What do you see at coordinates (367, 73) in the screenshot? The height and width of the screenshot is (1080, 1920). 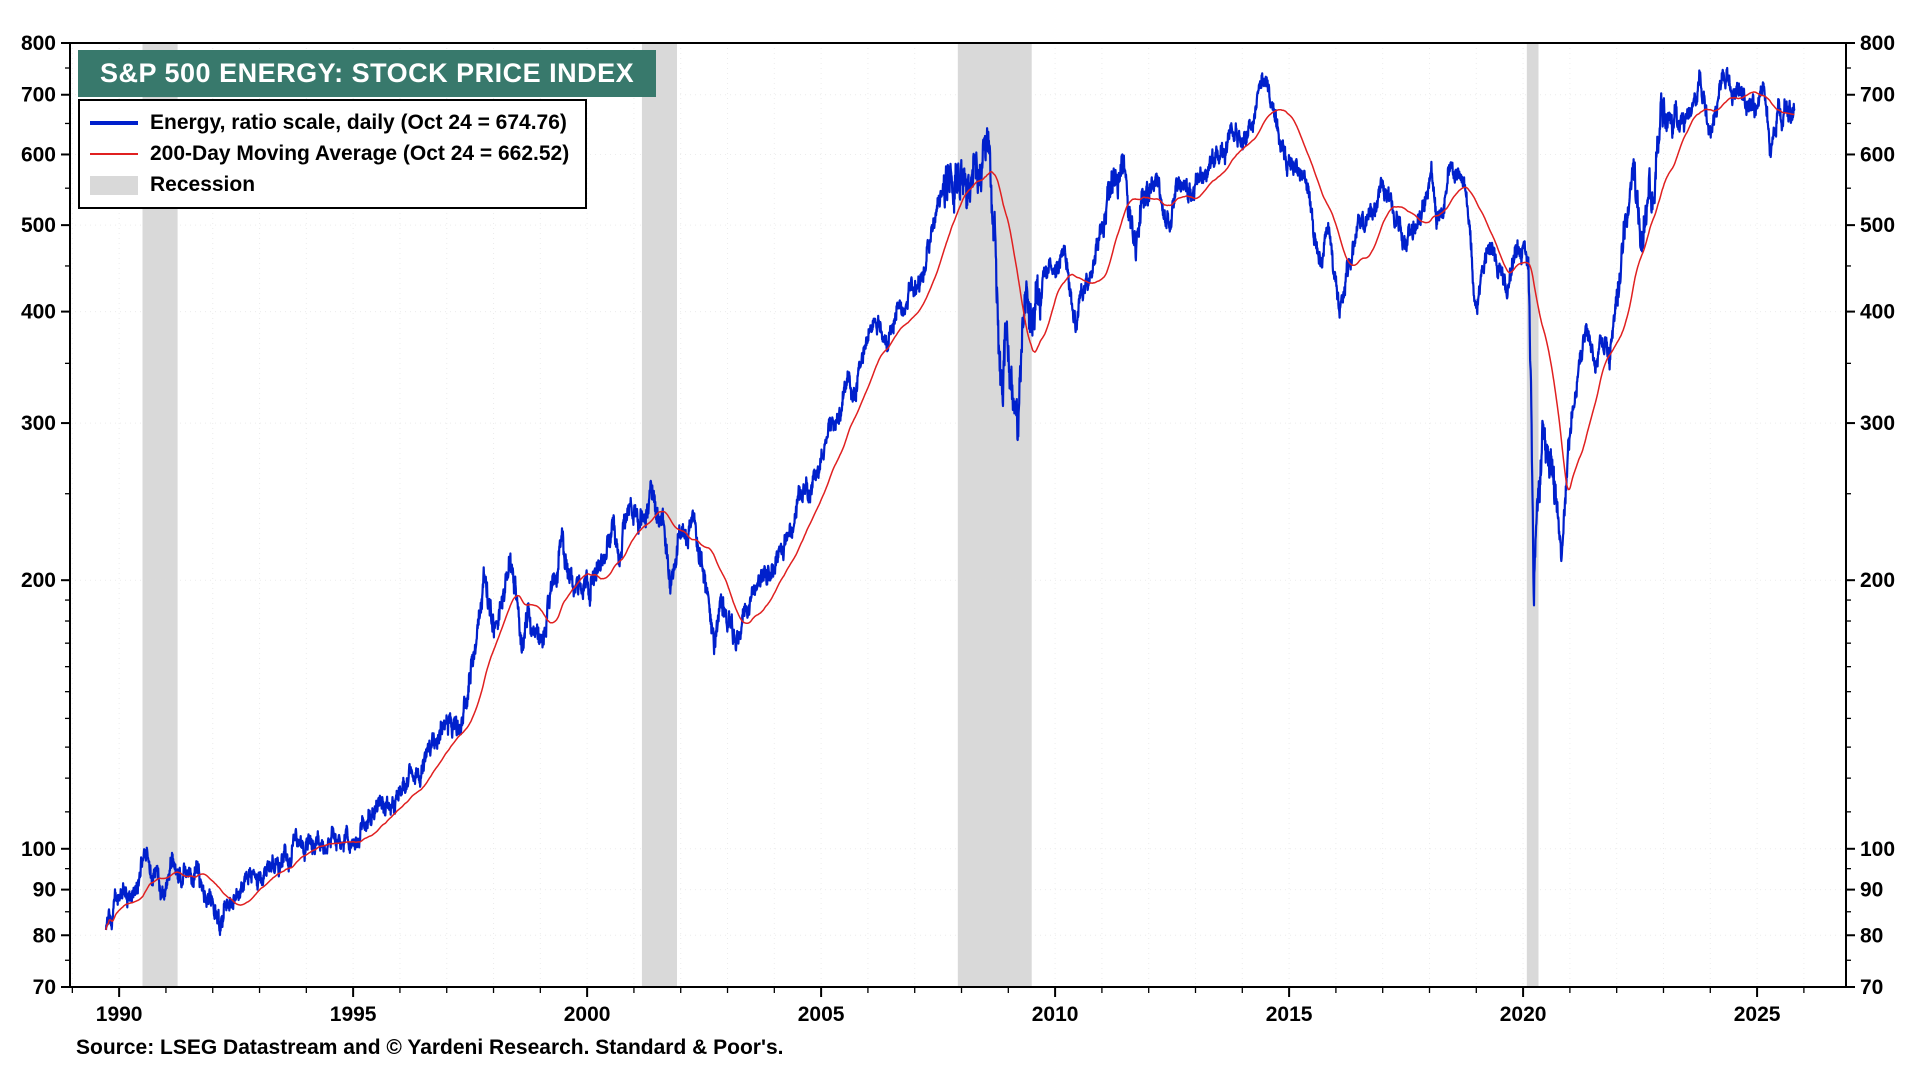 I see `chart-title: S&P 500 ENERGY: STOCK PRICE INDEX` at bounding box center [367, 73].